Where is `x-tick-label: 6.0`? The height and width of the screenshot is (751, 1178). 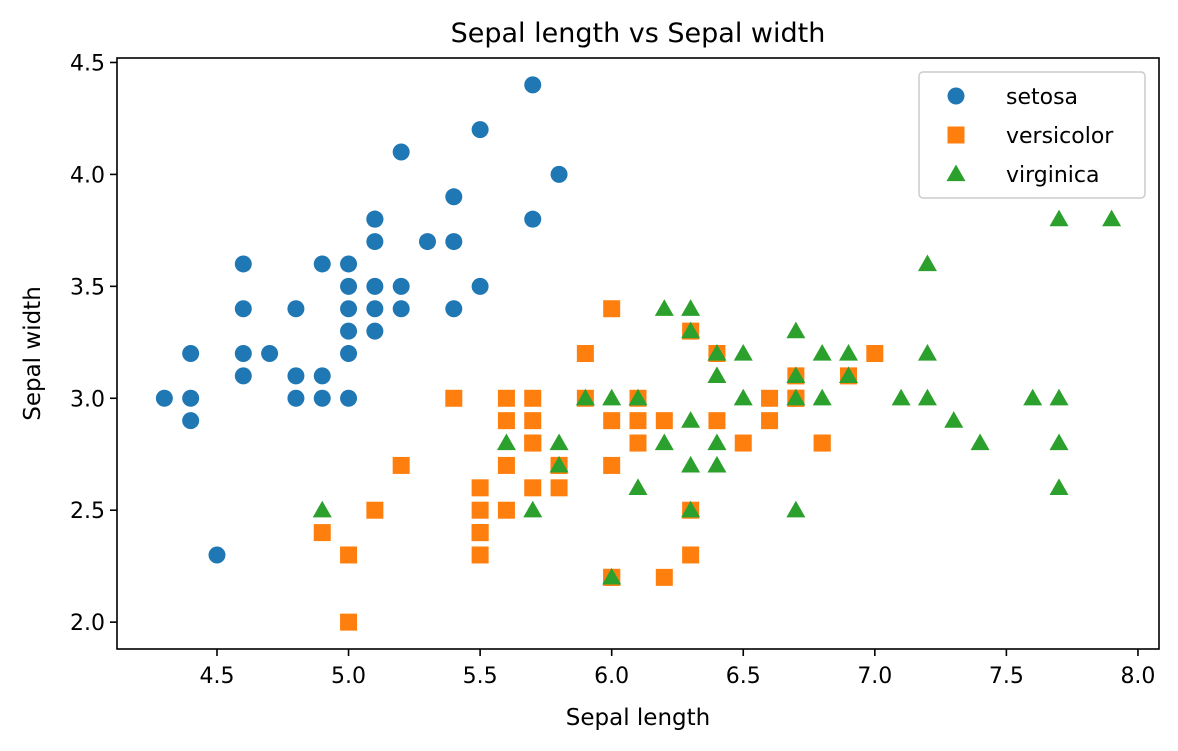 x-tick-label: 6.0 is located at coordinates (611, 676).